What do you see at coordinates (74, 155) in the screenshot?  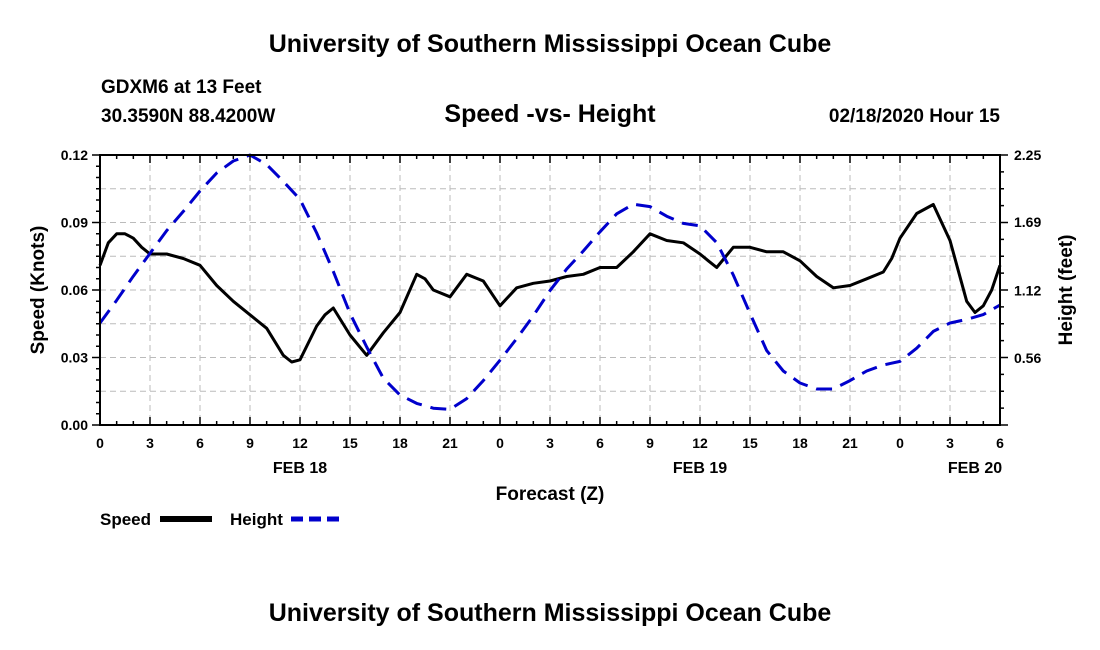 I see `y-left-tick-label: 0.12` at bounding box center [74, 155].